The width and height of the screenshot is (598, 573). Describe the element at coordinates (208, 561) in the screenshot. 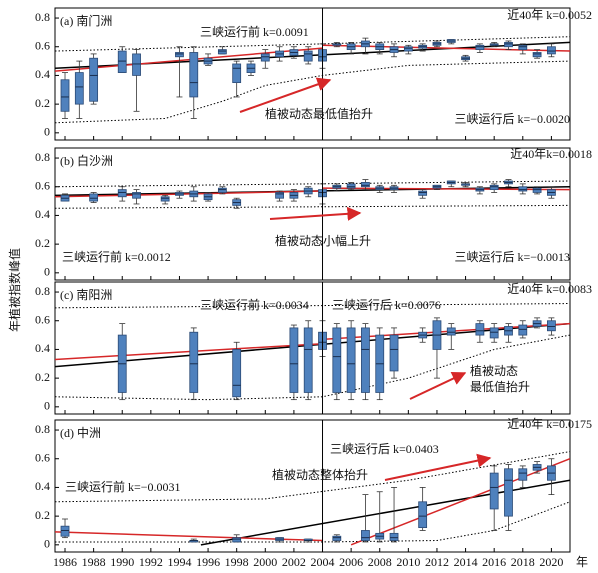

I see `x-tick-label: 1996` at that location.